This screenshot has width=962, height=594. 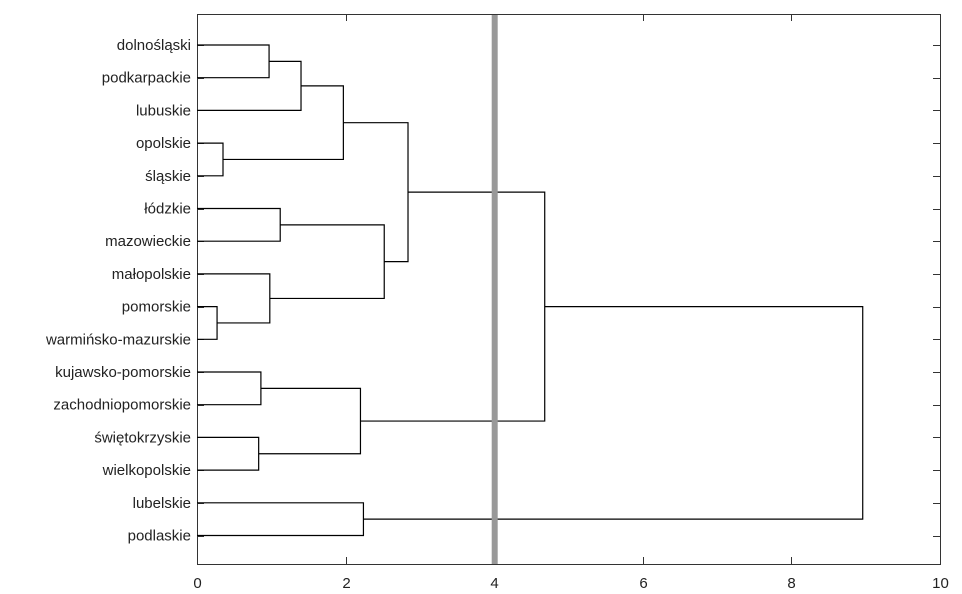 I want to click on x-tick-label: 8, so click(x=791, y=583).